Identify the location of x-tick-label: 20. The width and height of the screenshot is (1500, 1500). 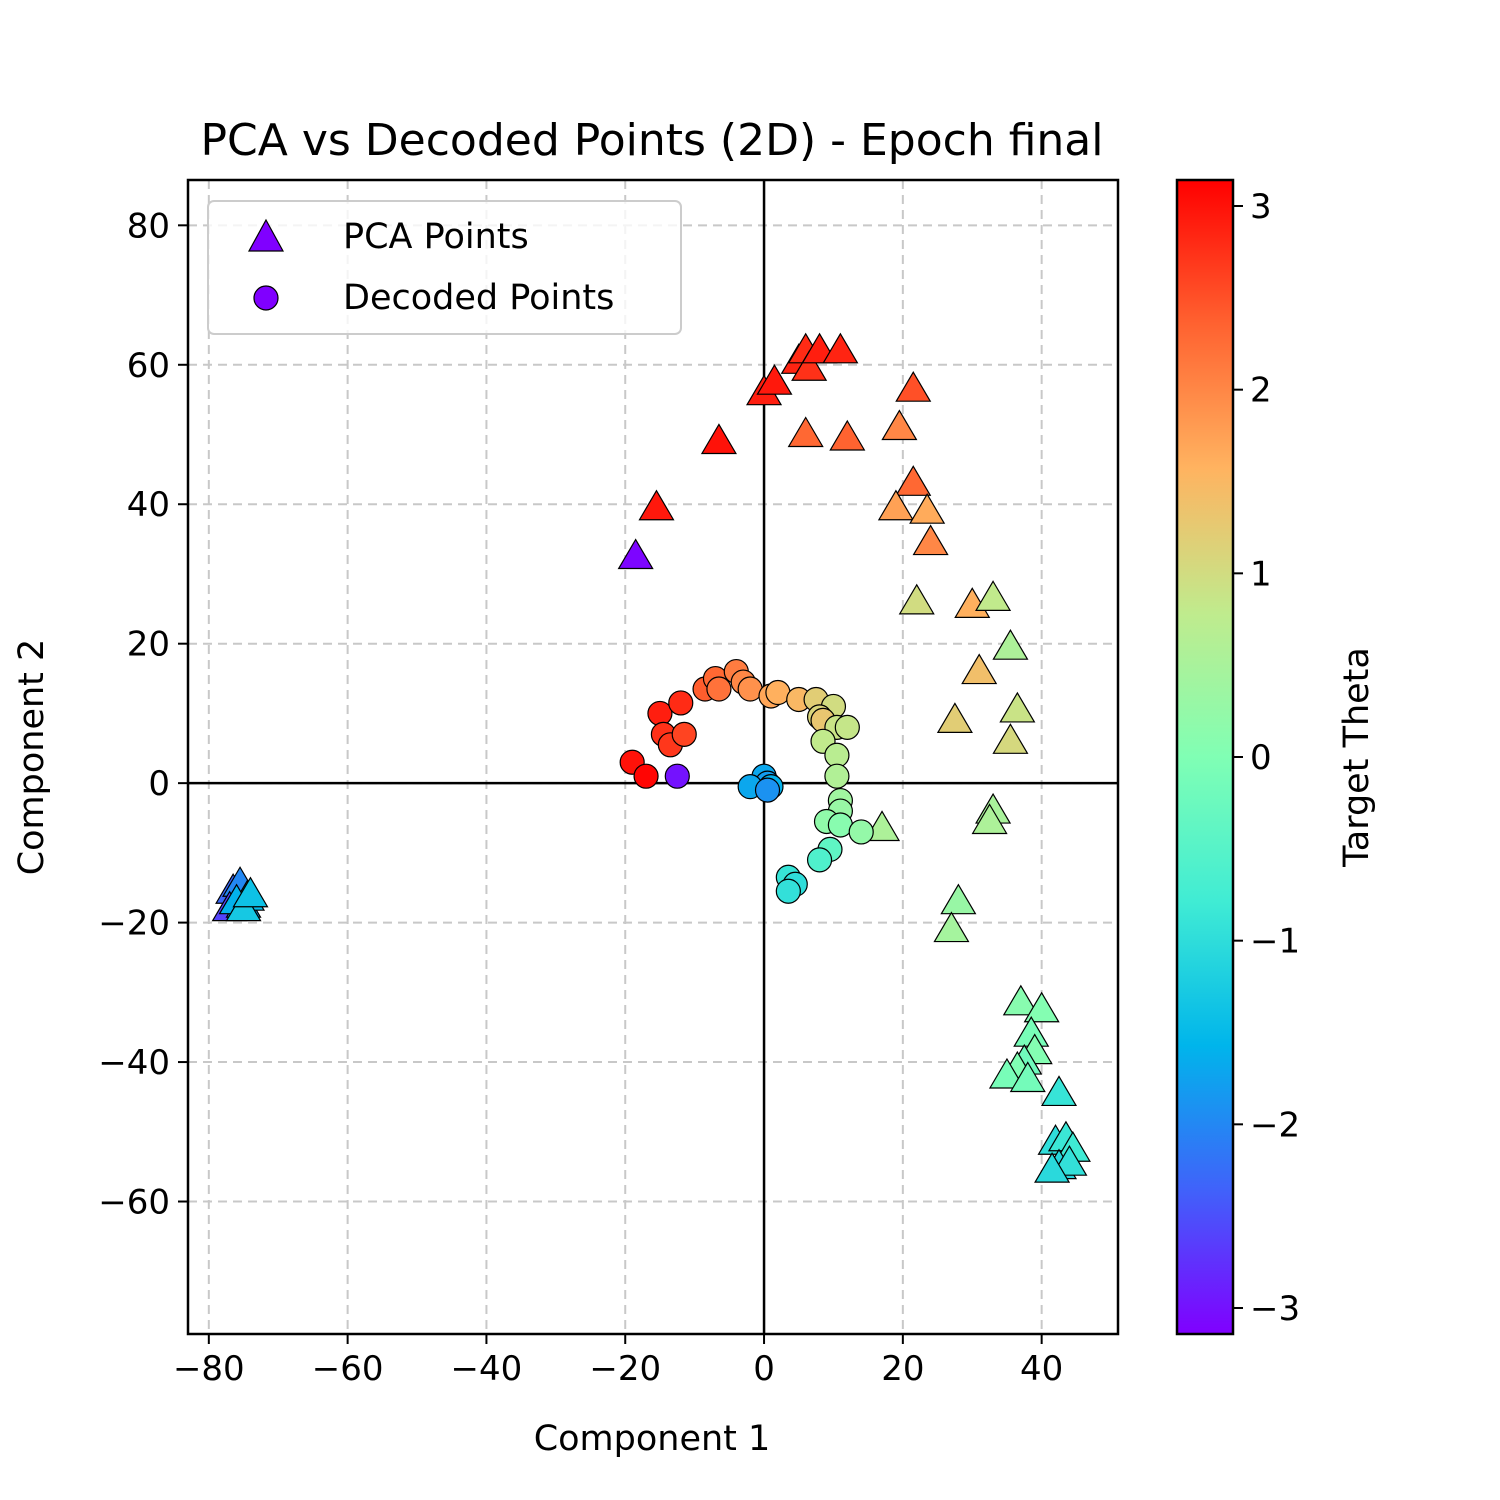
(902, 1369).